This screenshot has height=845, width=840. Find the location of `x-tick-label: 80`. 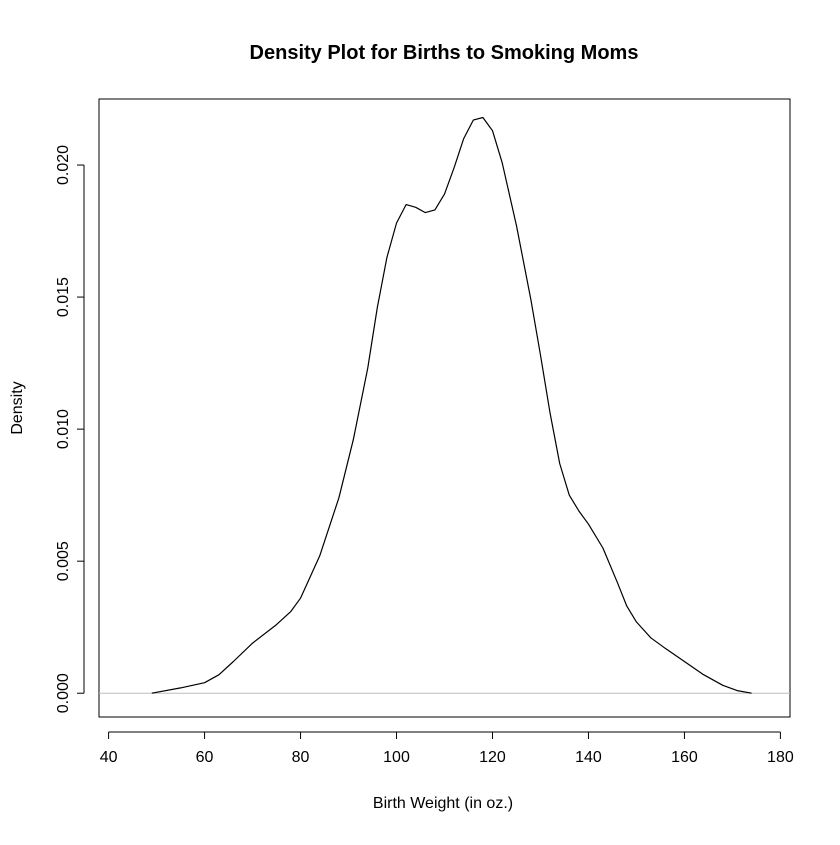

x-tick-label: 80 is located at coordinates (301, 757).